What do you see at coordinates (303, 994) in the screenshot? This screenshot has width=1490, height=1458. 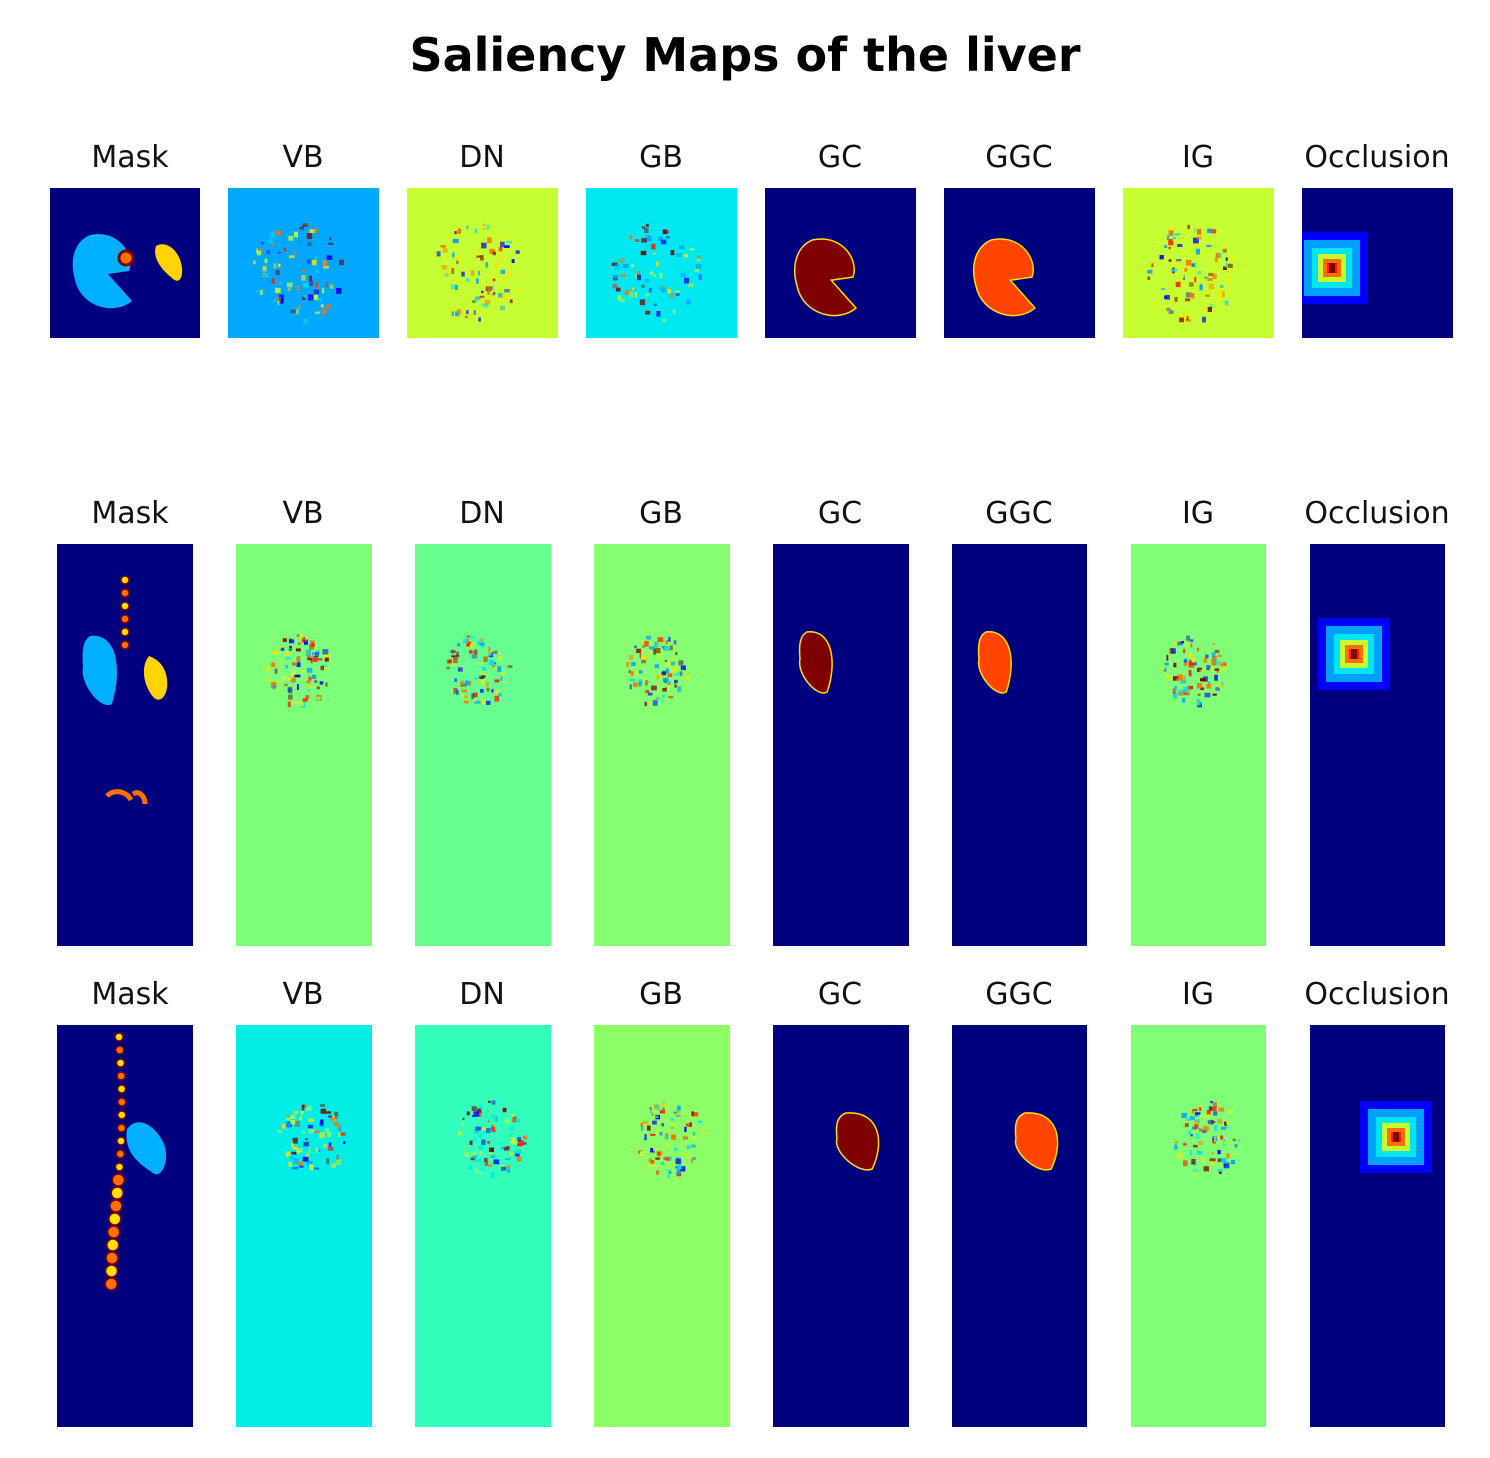 I see `panel-label-vb: VB` at bounding box center [303, 994].